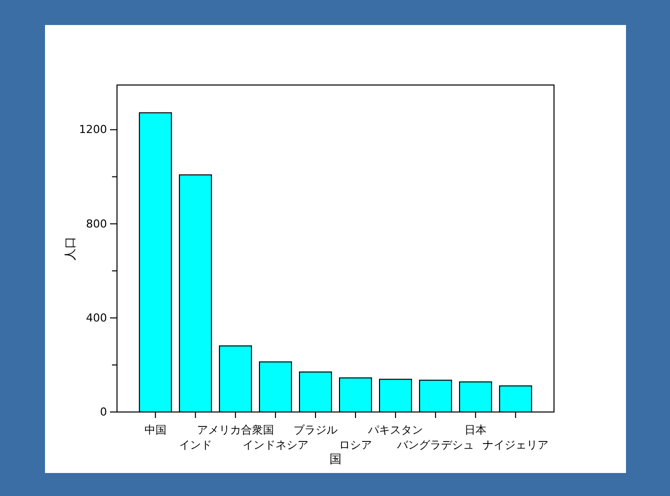 This screenshot has width=670, height=496. Describe the element at coordinates (355, 445) in the screenshot. I see `x-tick-label: ロシア` at that location.